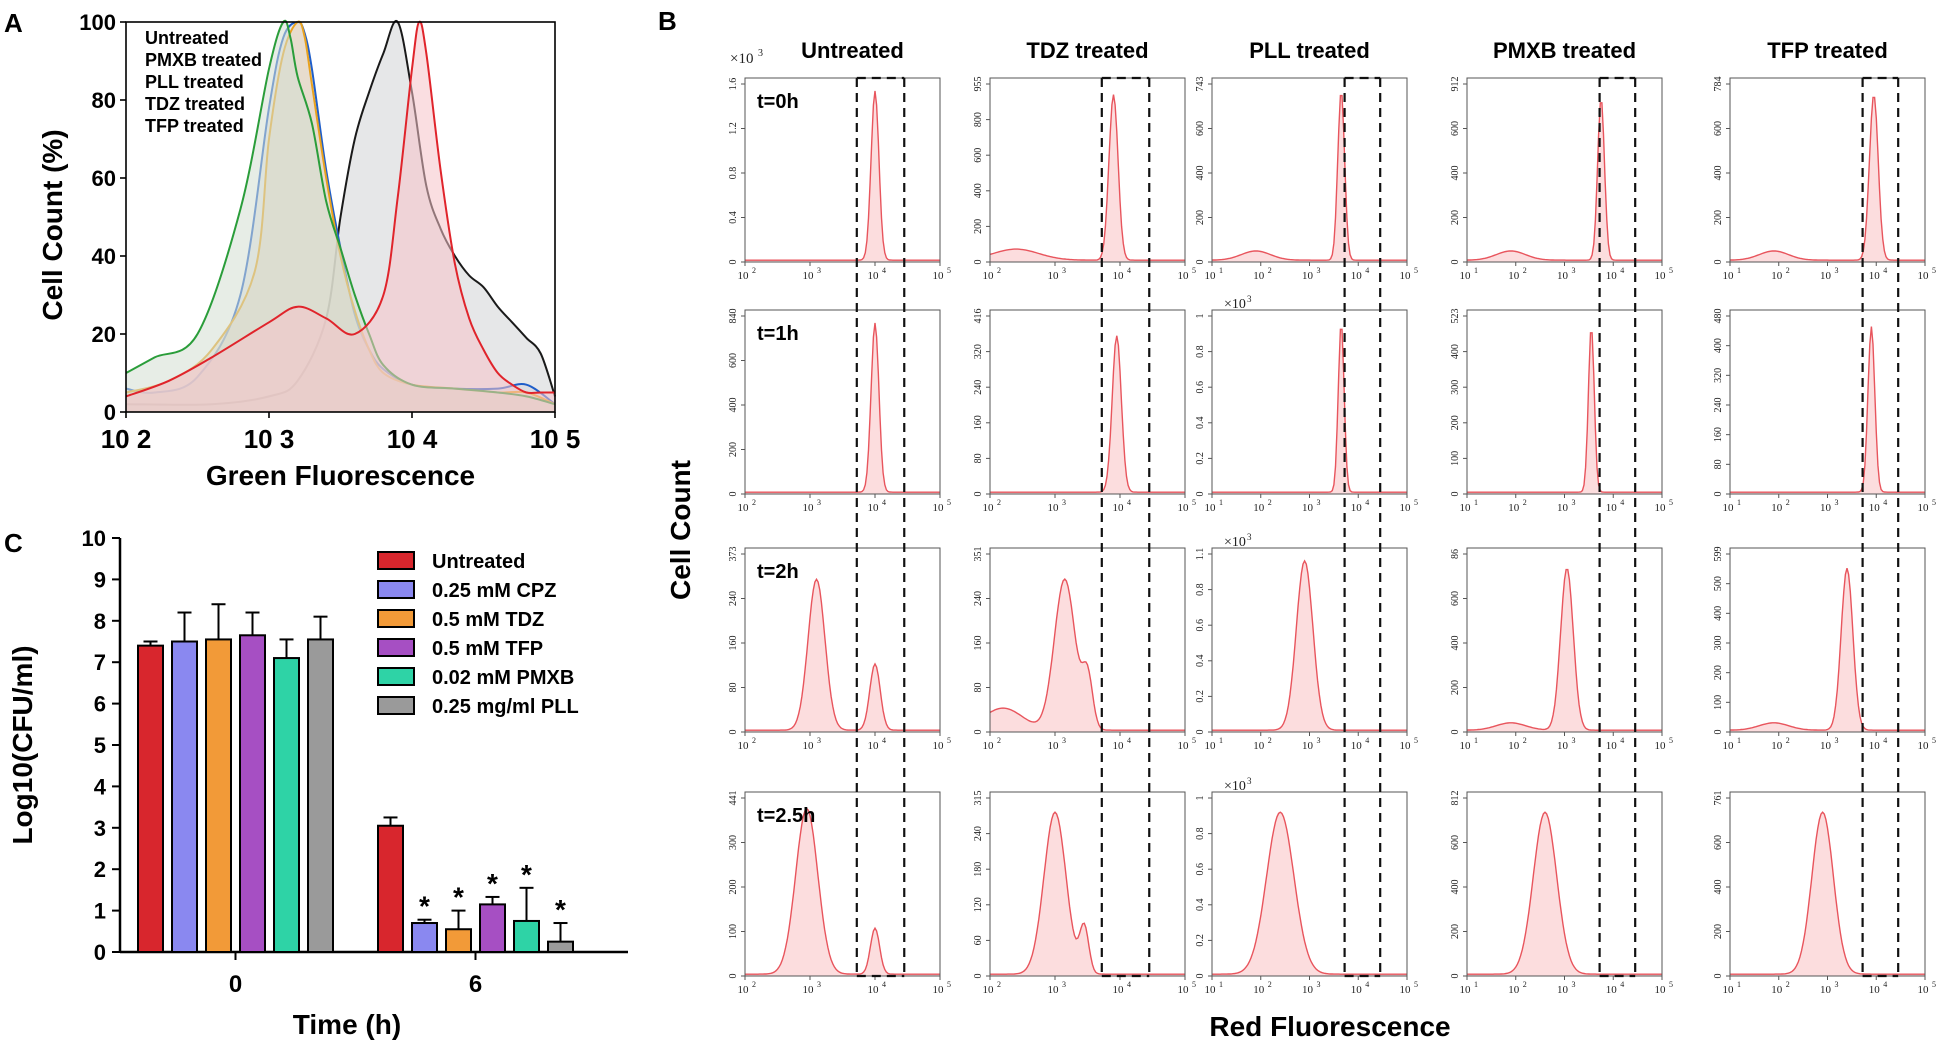  What do you see at coordinates (100, 869) in the screenshot?
I see `y-tick-label-c: 2` at bounding box center [100, 869].